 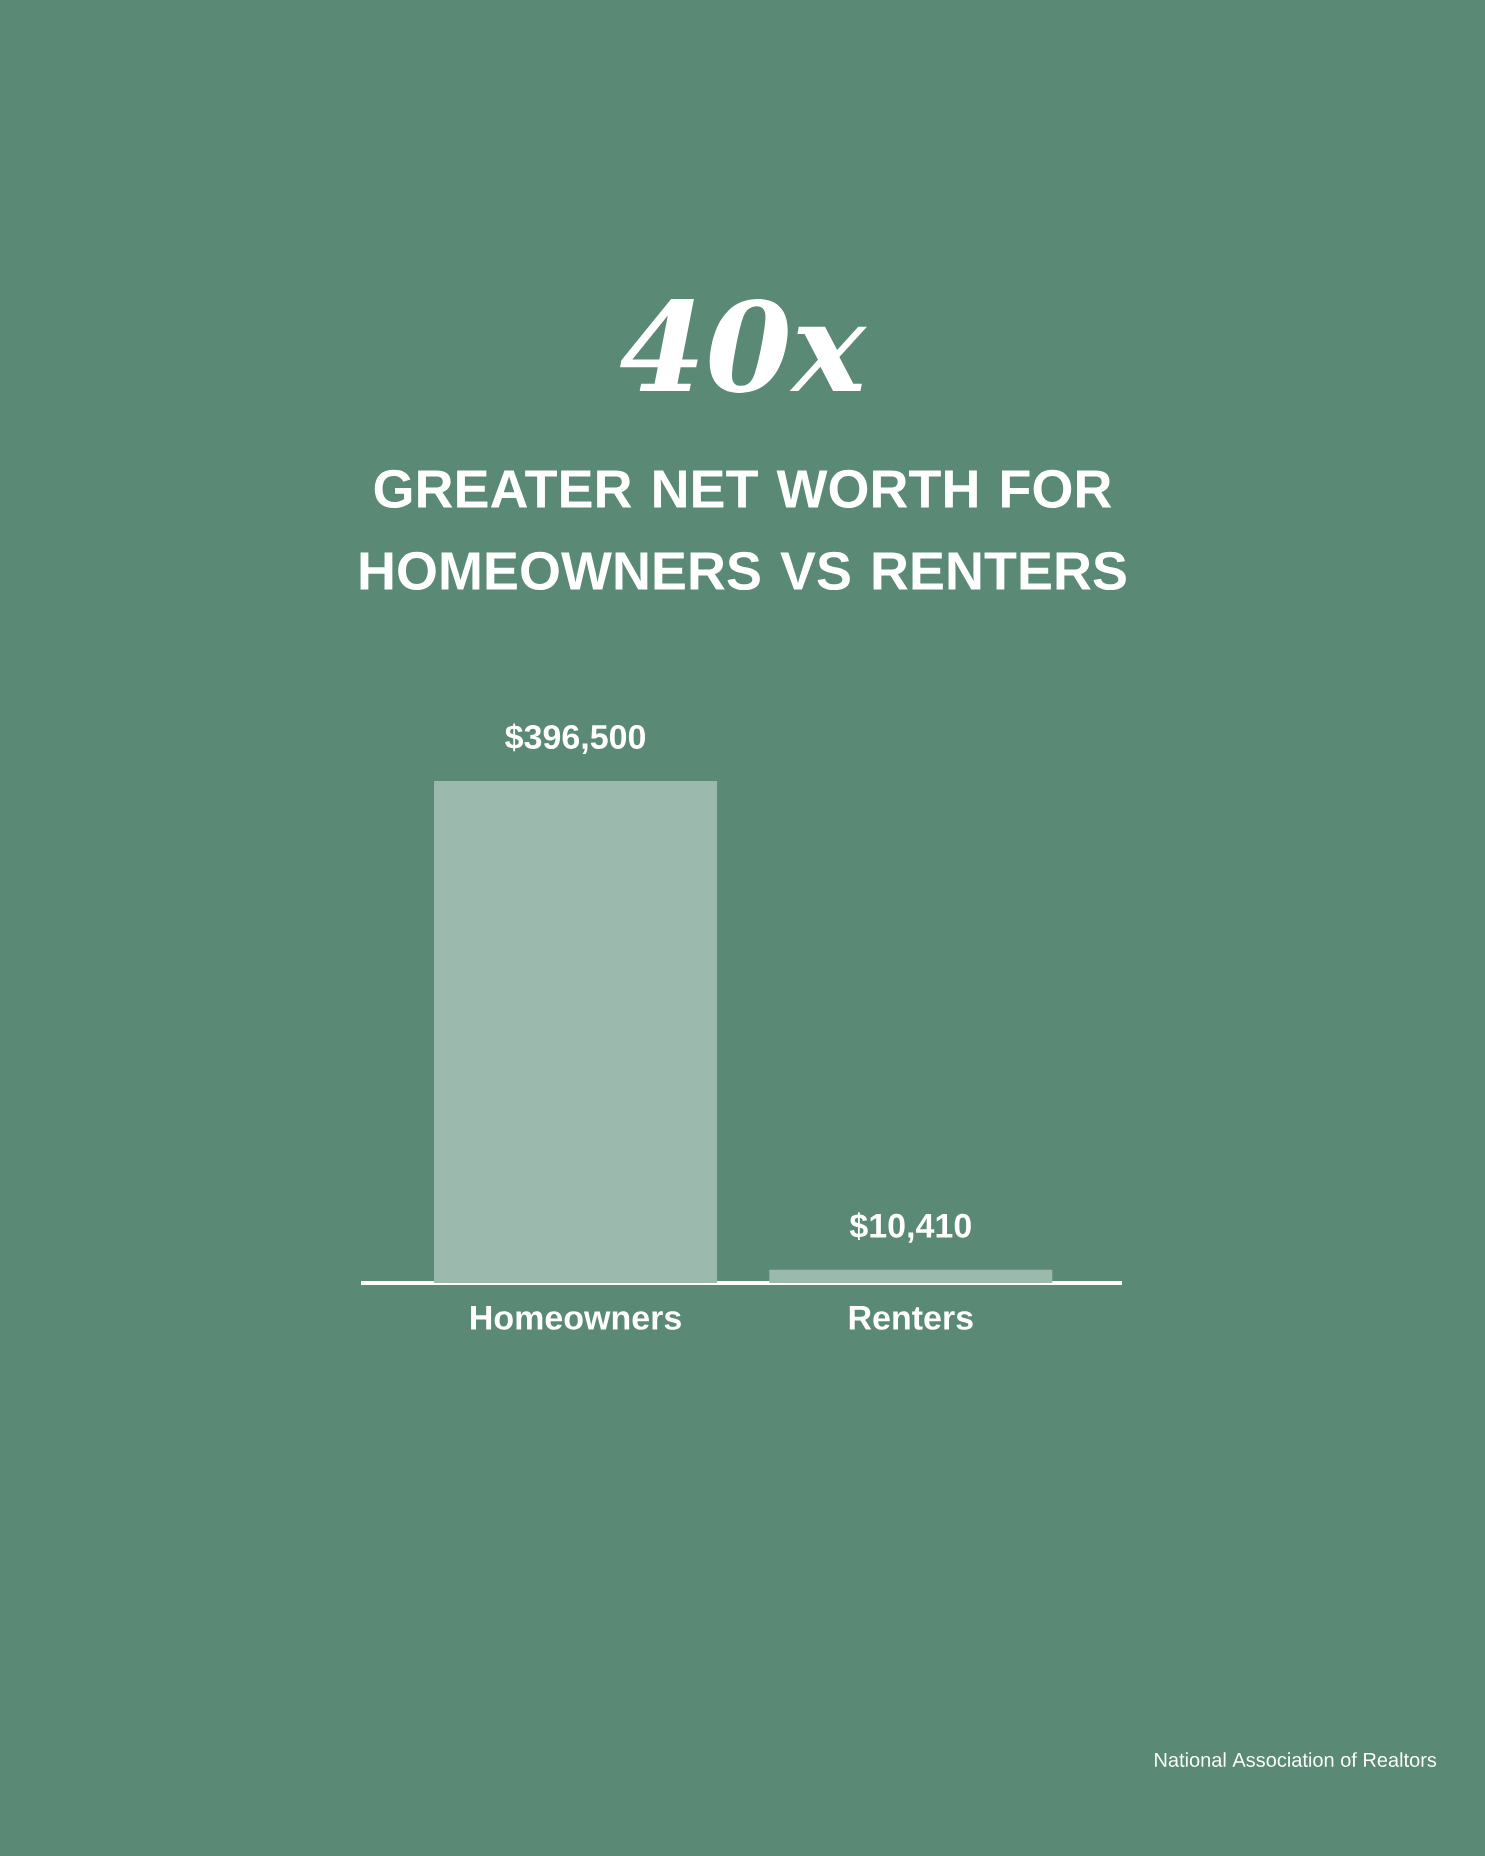 I want to click on x-tick-label: Homeowners, so click(x=576, y=1318).